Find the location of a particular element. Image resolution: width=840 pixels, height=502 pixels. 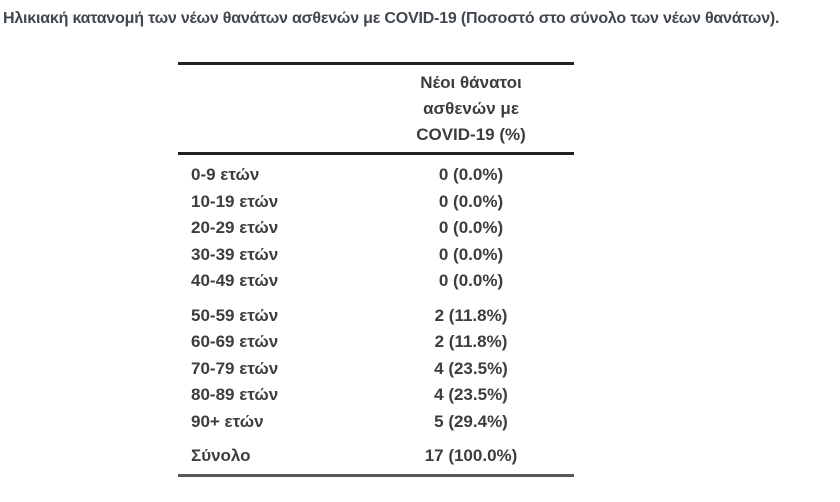

age-group-label: 40-49 ετών is located at coordinates (235, 281).